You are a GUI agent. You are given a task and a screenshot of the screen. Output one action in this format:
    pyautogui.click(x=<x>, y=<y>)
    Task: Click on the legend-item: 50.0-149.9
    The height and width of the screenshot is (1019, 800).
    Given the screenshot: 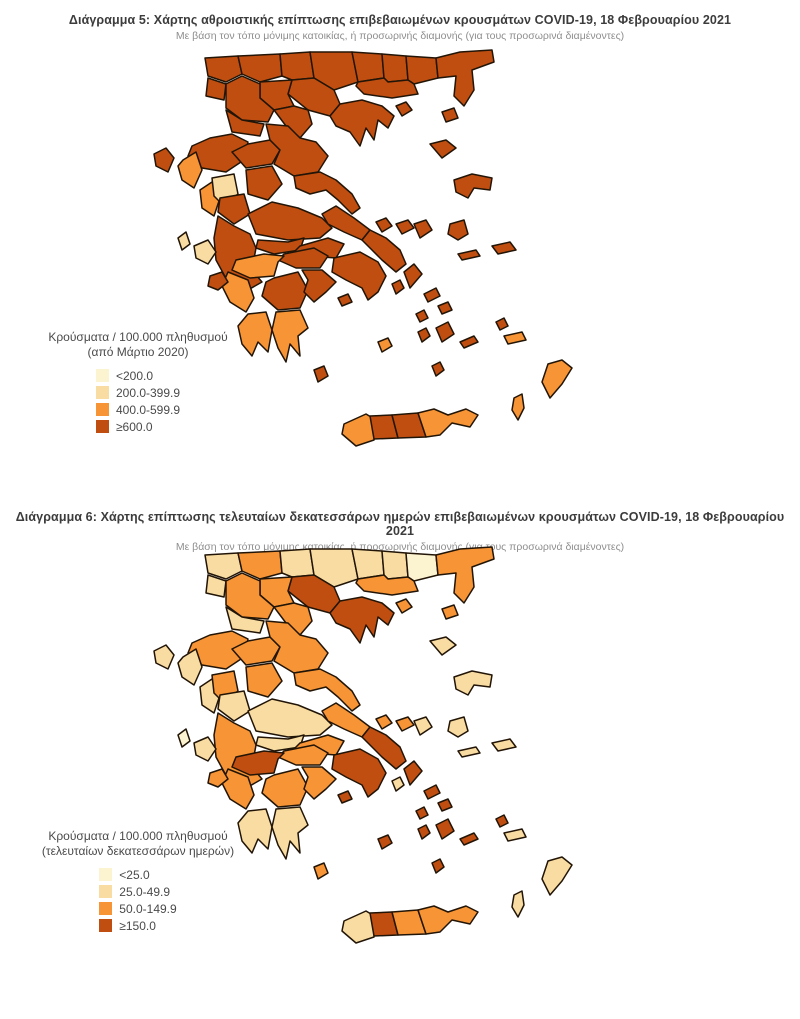 What is the action you would take?
    pyautogui.click(x=138, y=908)
    